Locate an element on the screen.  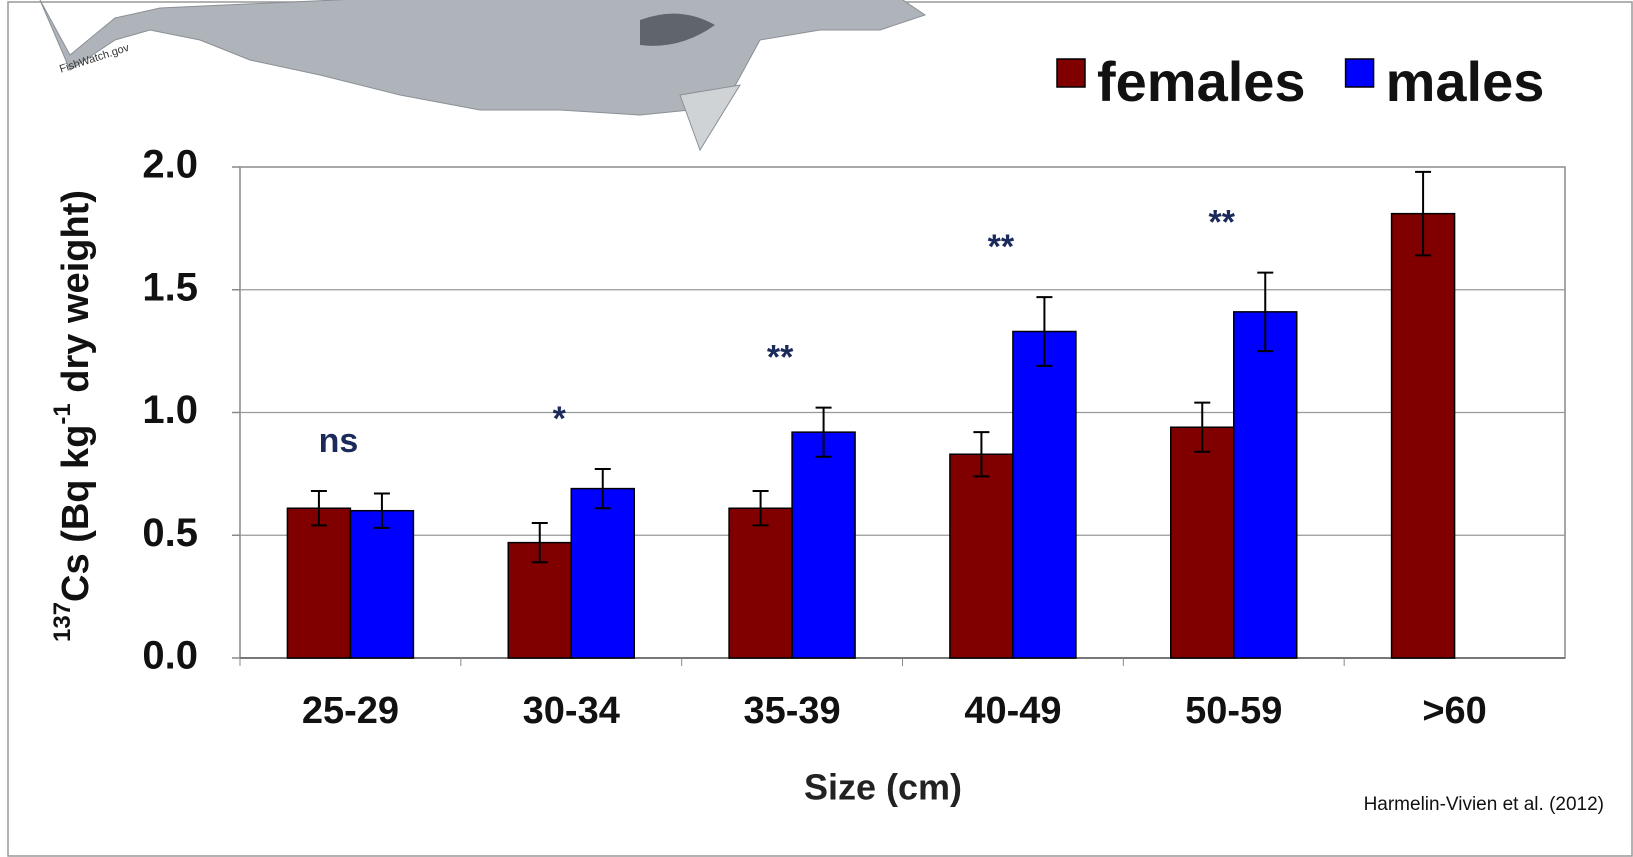
x-tick-label: 30-34 is located at coordinates (571, 711).